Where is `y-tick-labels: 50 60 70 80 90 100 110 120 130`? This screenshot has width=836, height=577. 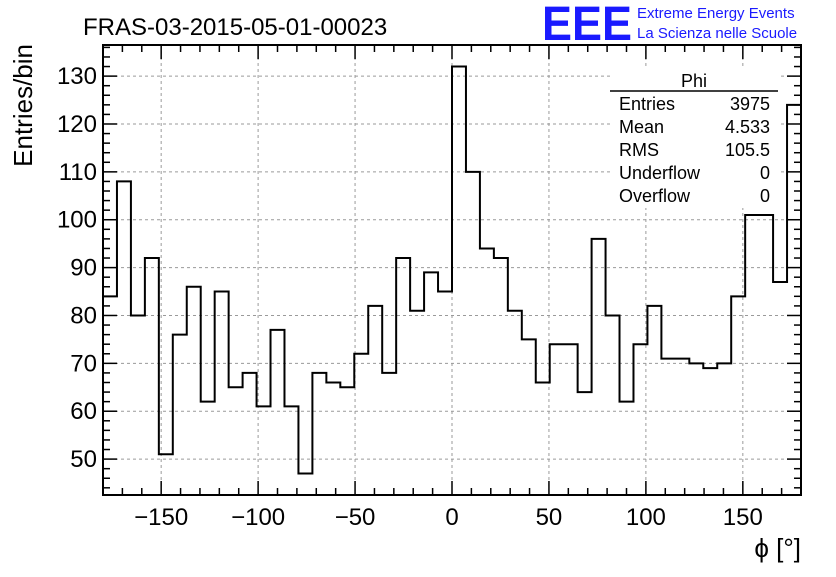
y-tick-labels: 50 60 70 80 90 100 110 120 130 is located at coordinates (77, 268).